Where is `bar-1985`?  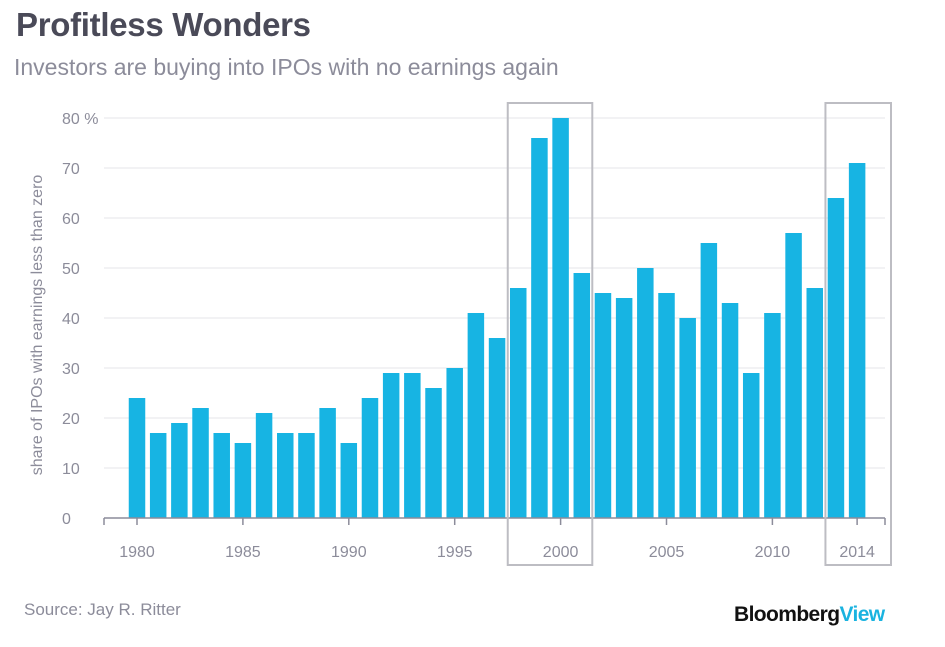
bar-1985 is located at coordinates (243, 480).